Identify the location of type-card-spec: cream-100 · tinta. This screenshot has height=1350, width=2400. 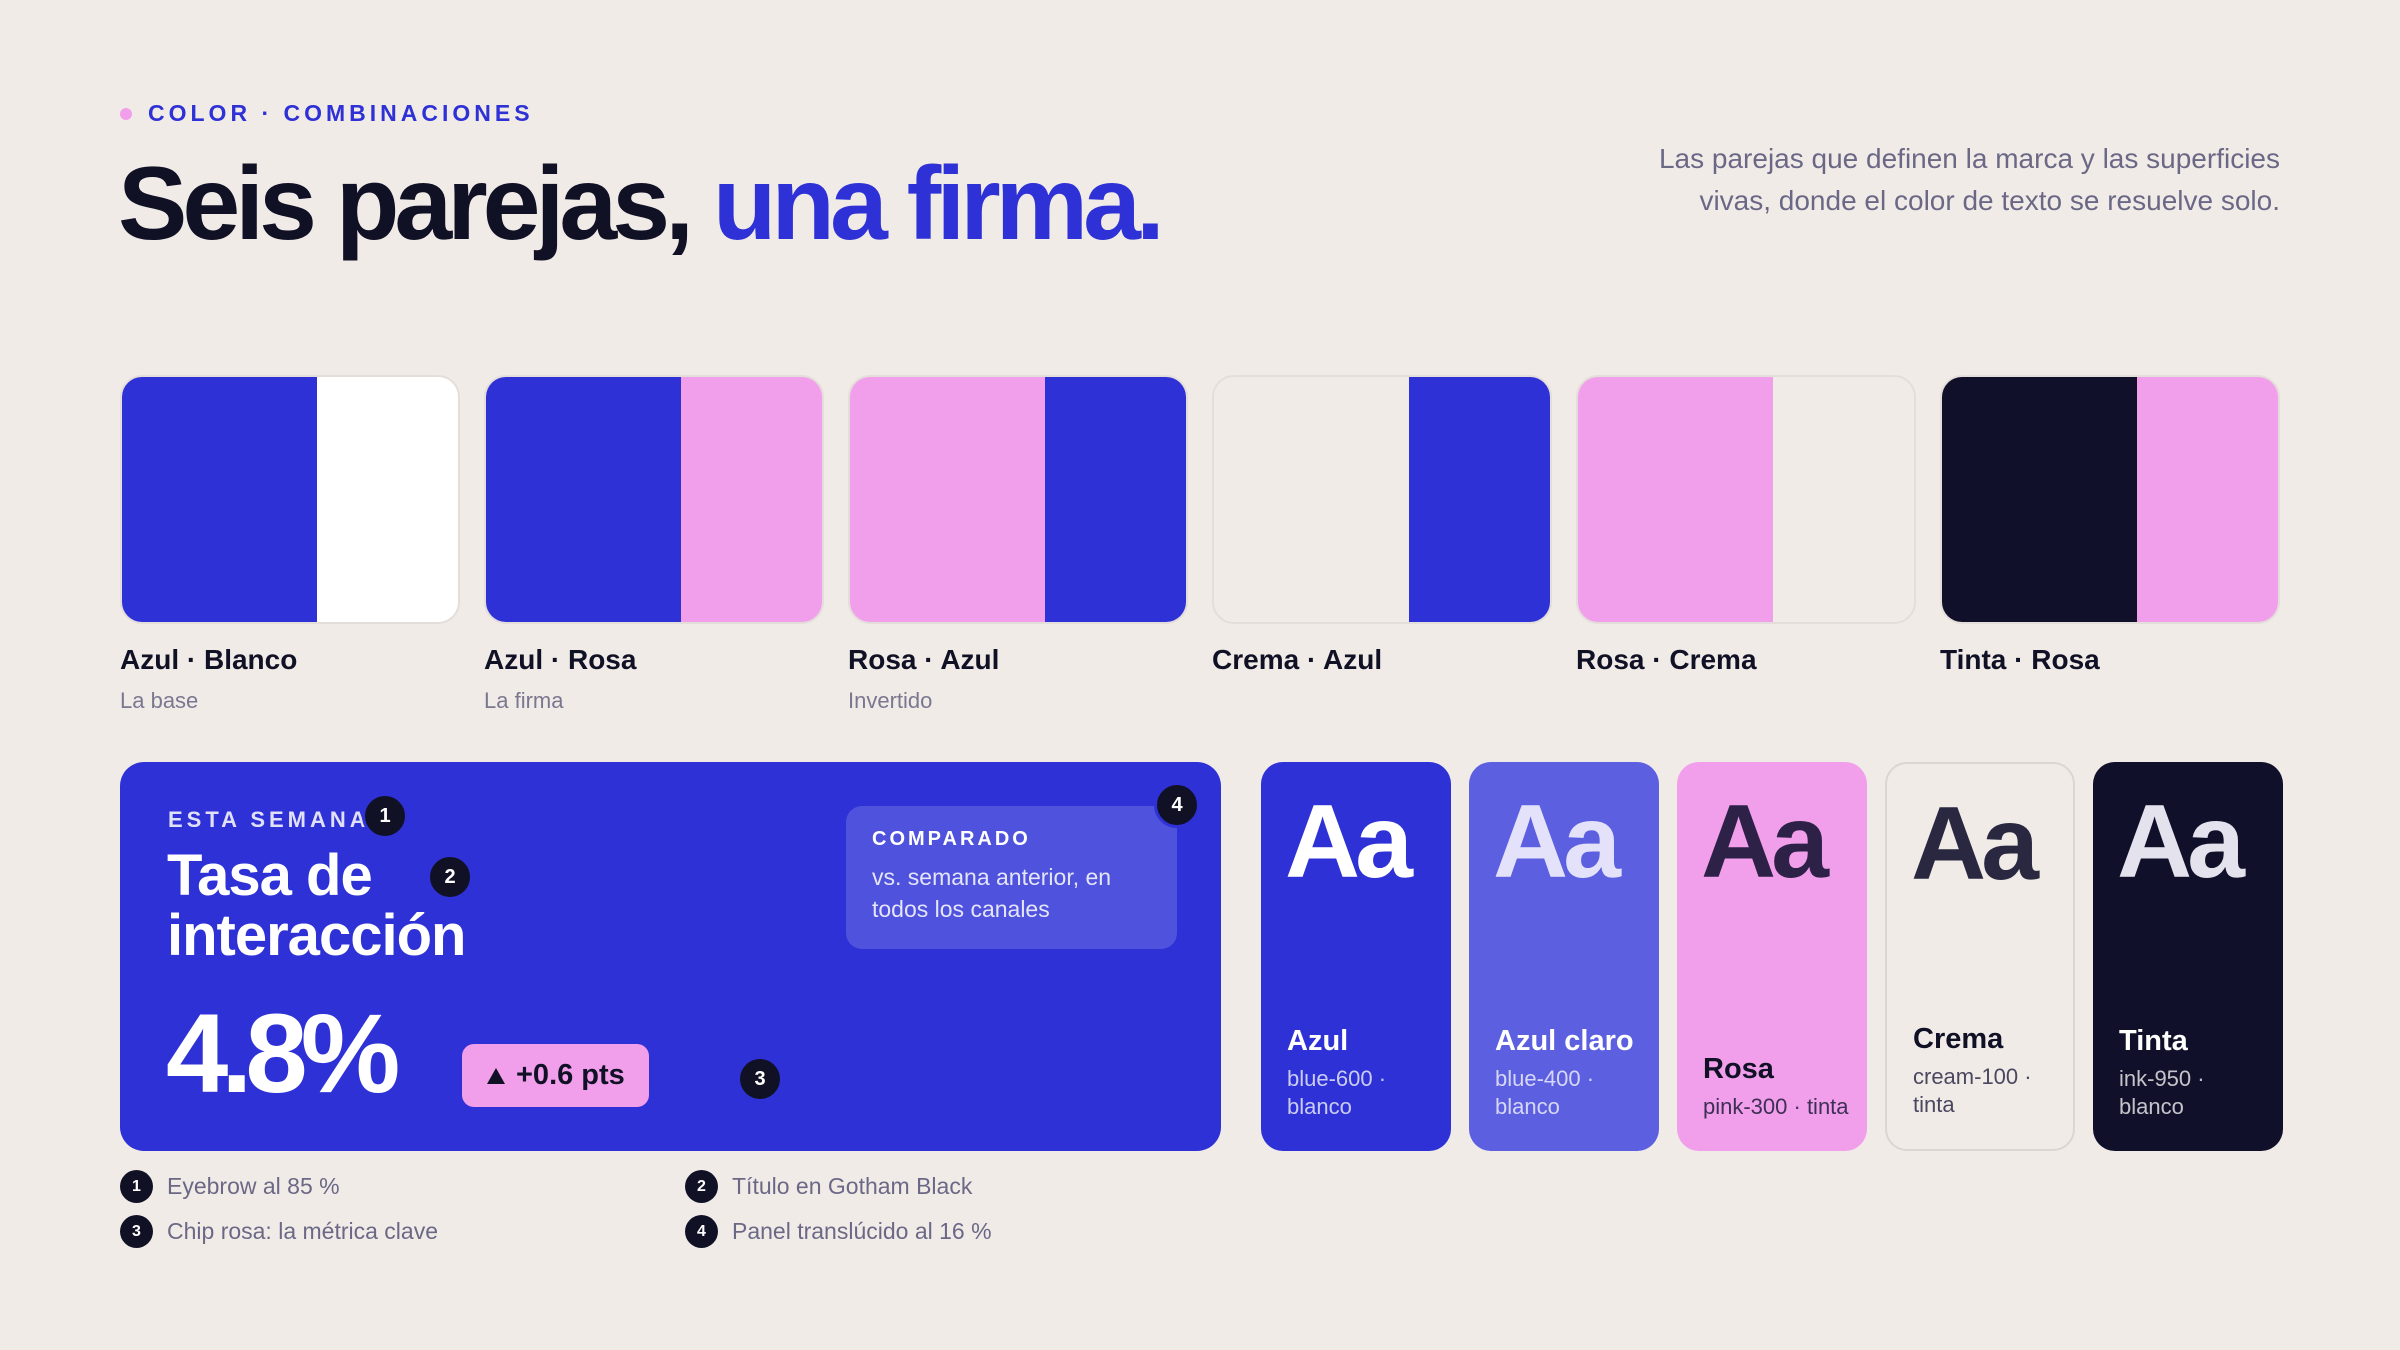
(1972, 1090).